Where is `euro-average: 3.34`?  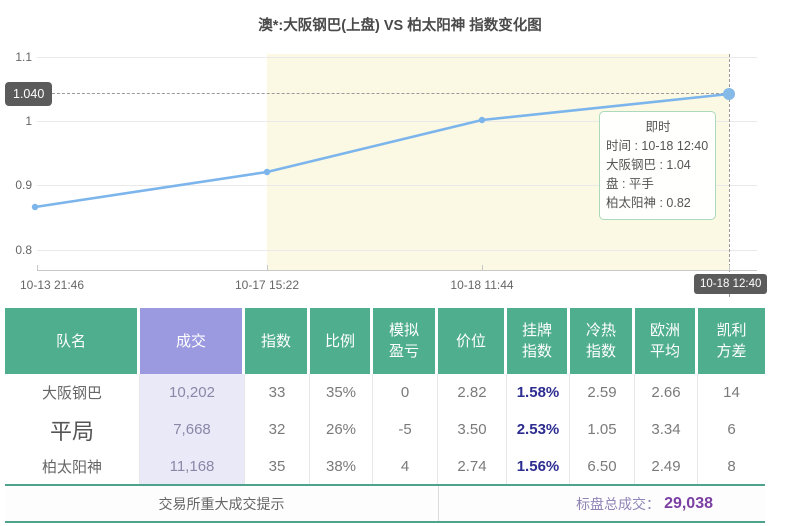
euro-average: 3.34 is located at coordinates (666, 429).